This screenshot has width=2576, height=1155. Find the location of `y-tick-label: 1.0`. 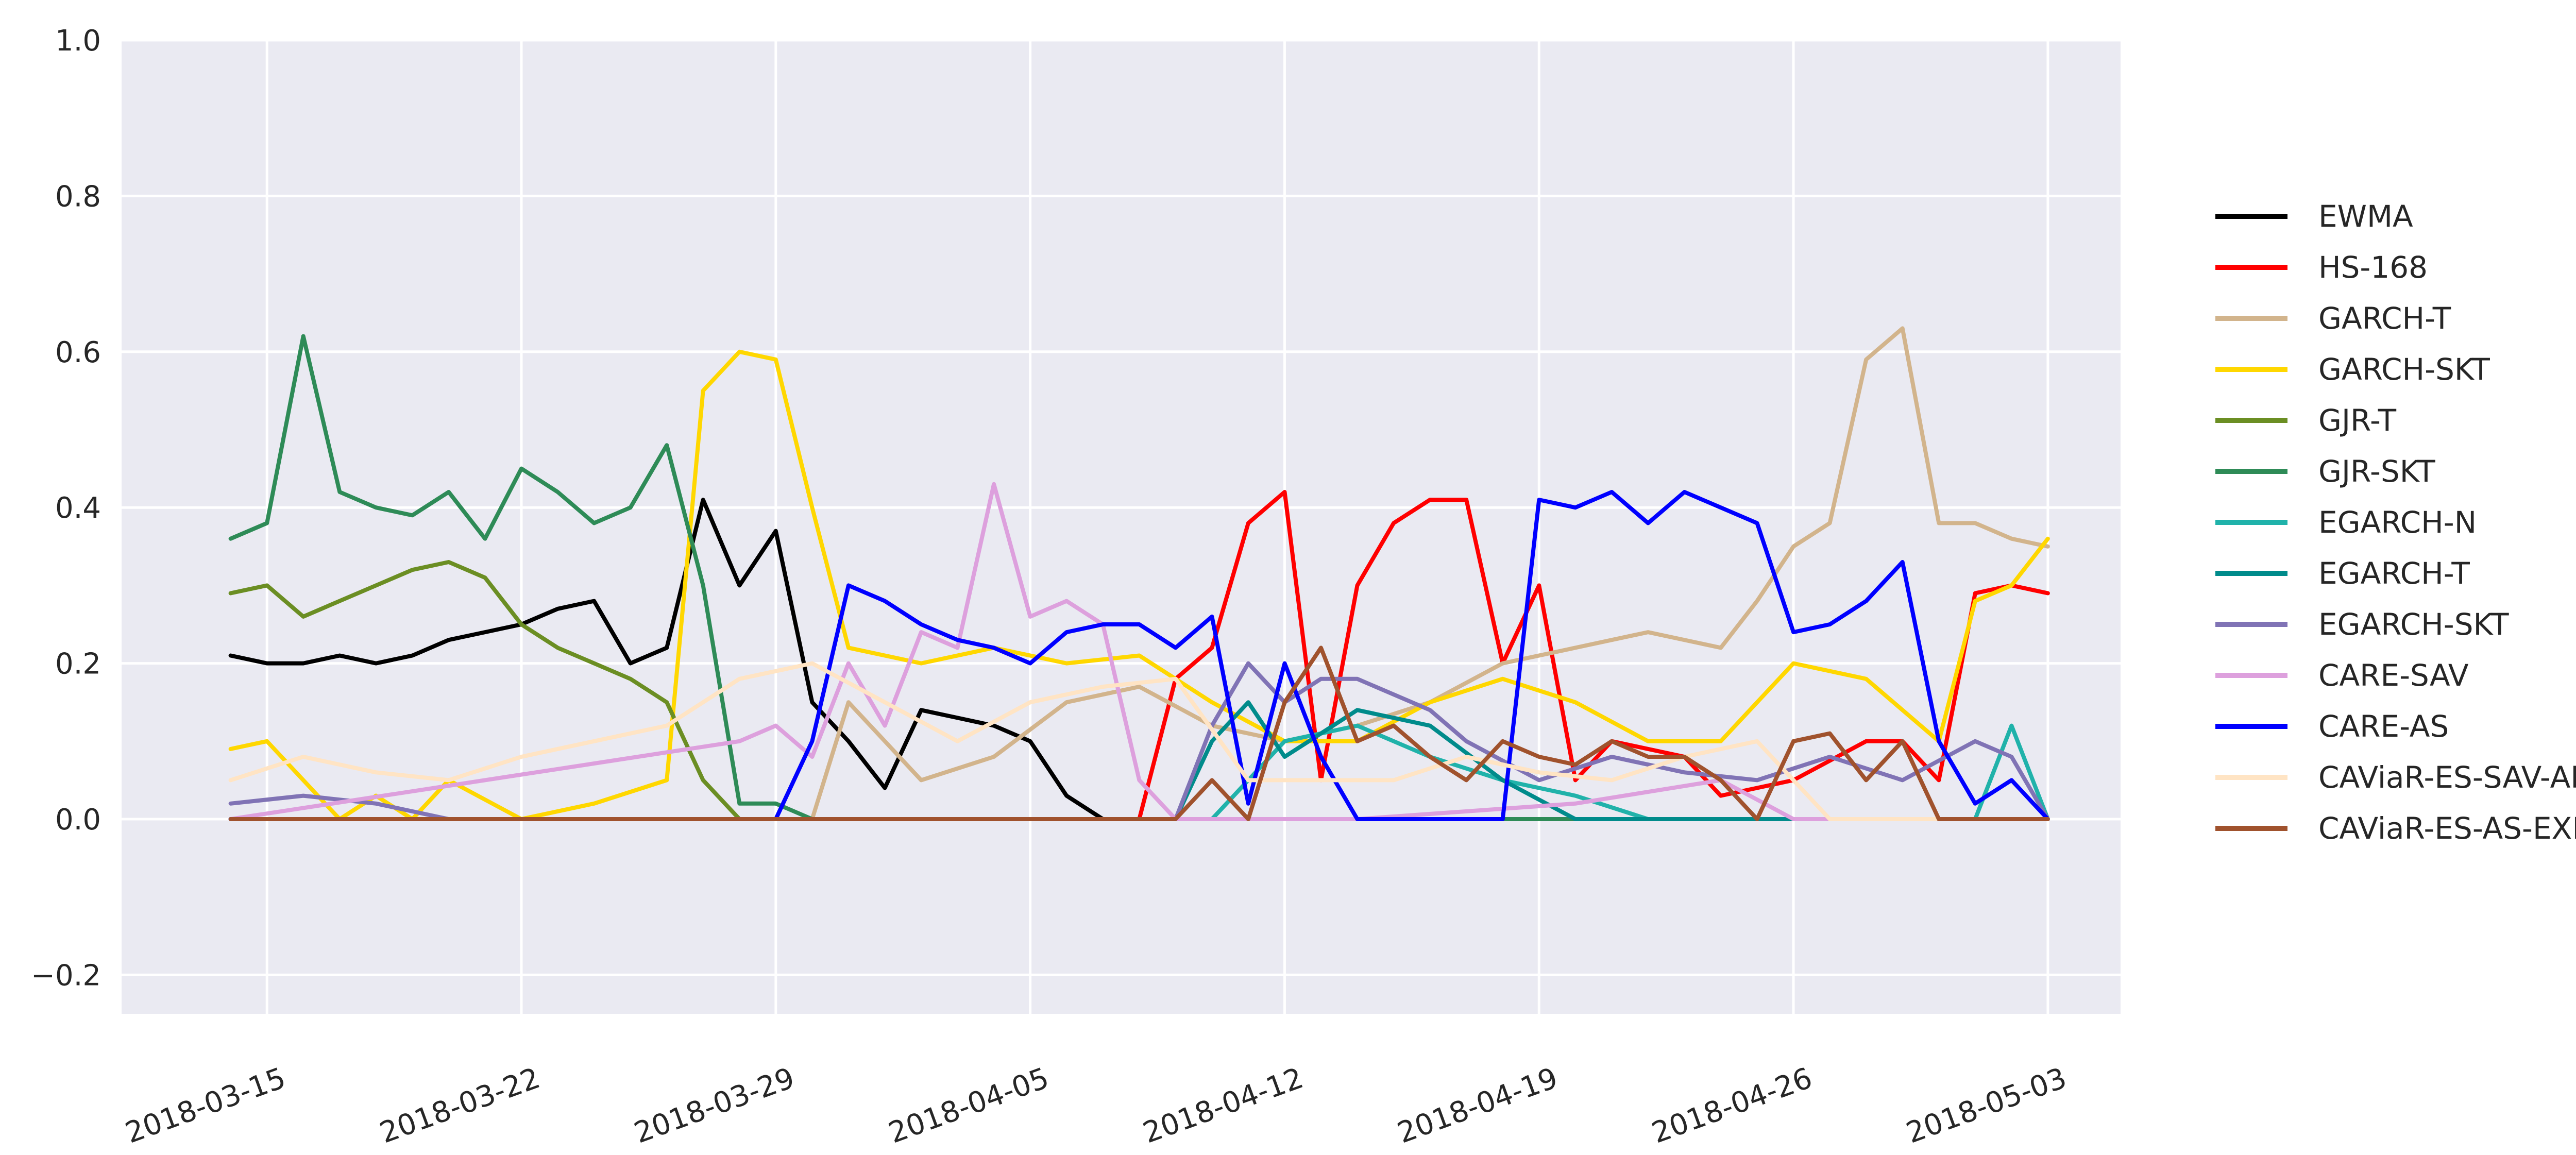

y-tick-label: 1.0 is located at coordinates (78, 41).